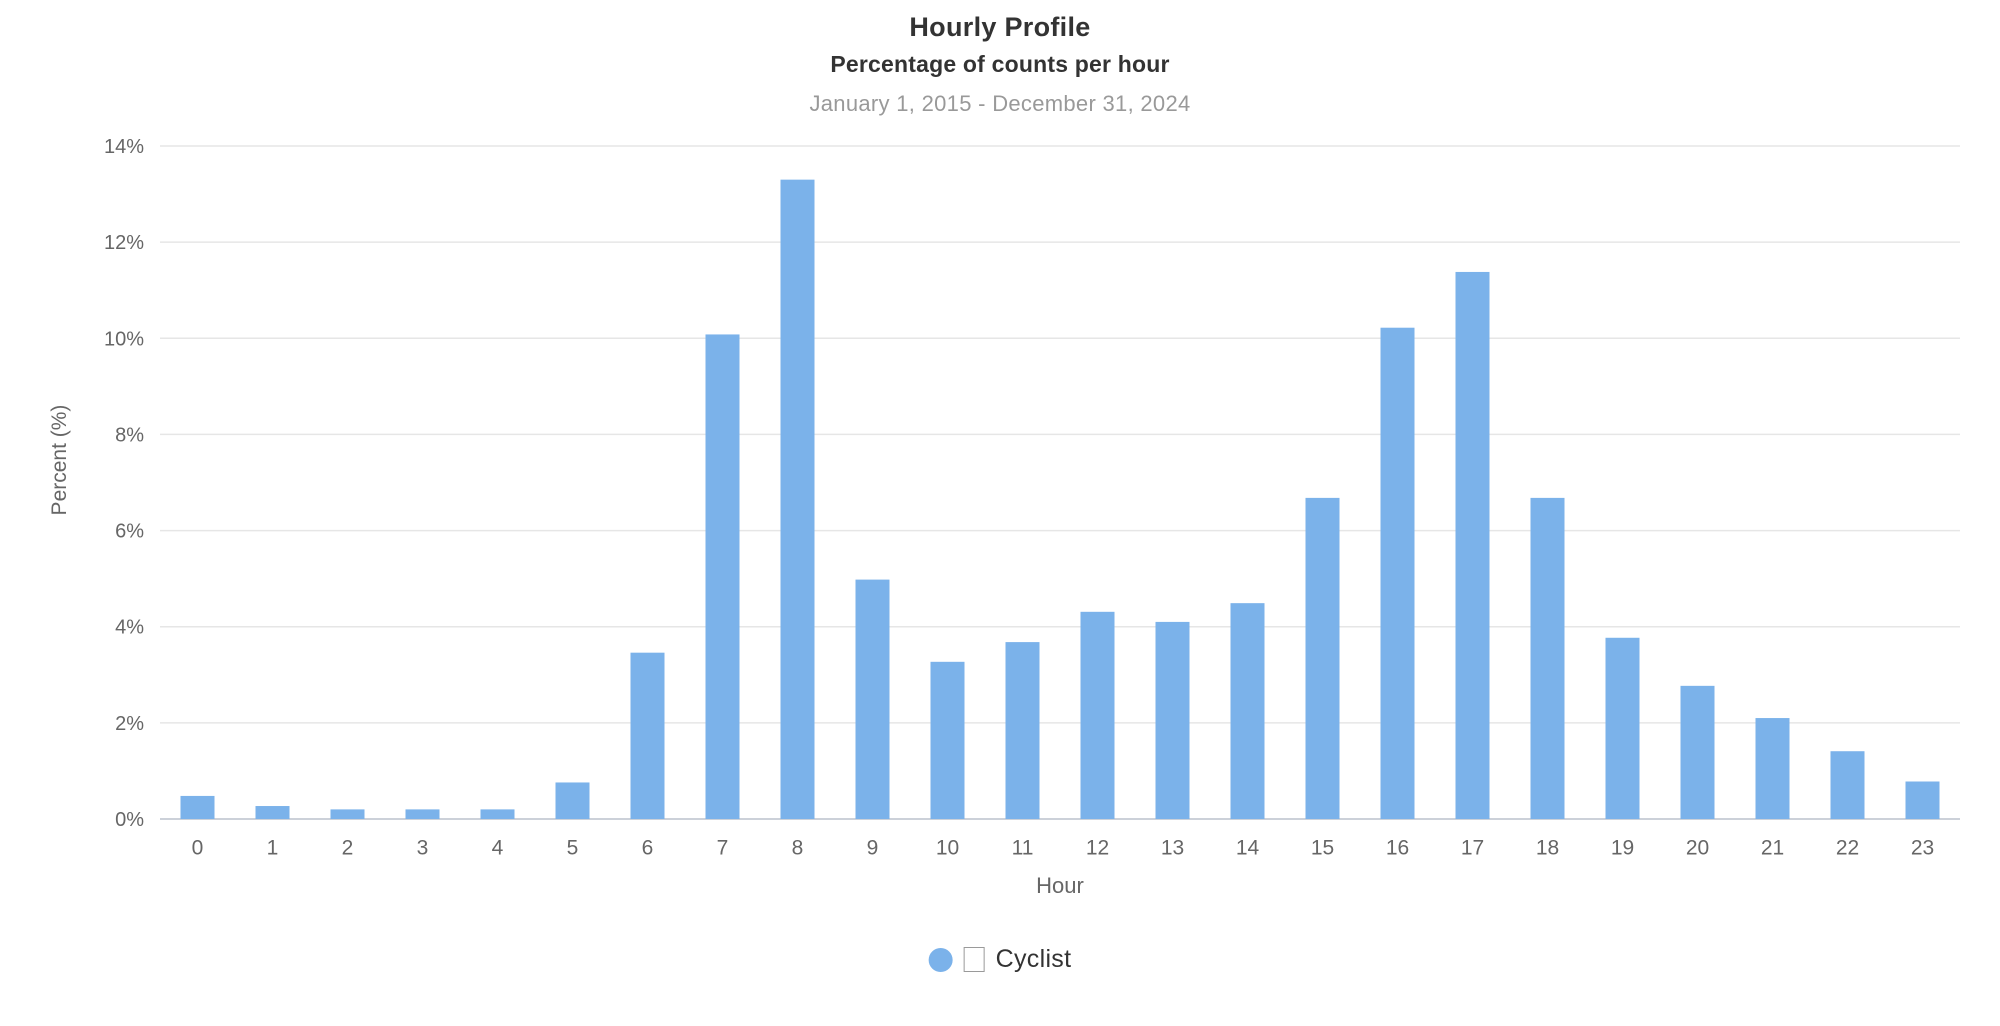 The width and height of the screenshot is (2000, 1026). Describe the element at coordinates (1772, 847) in the screenshot. I see `x-tick-label: 21` at that location.